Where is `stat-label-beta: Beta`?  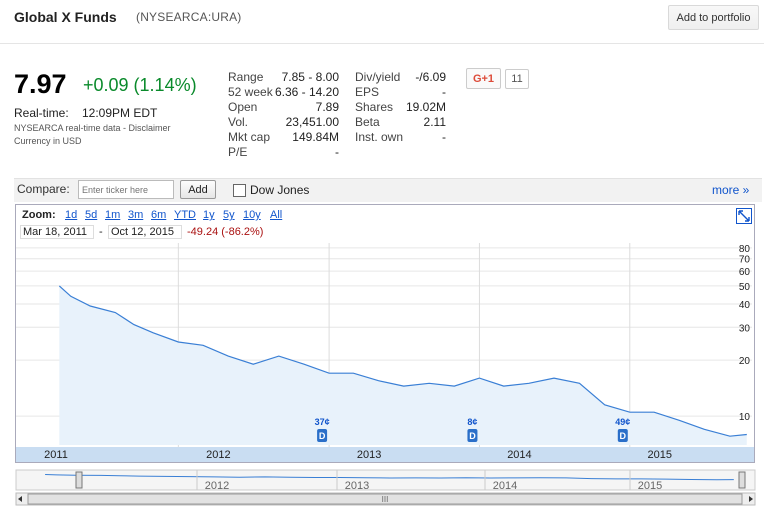
stat-label-beta: Beta is located at coordinates (367, 122).